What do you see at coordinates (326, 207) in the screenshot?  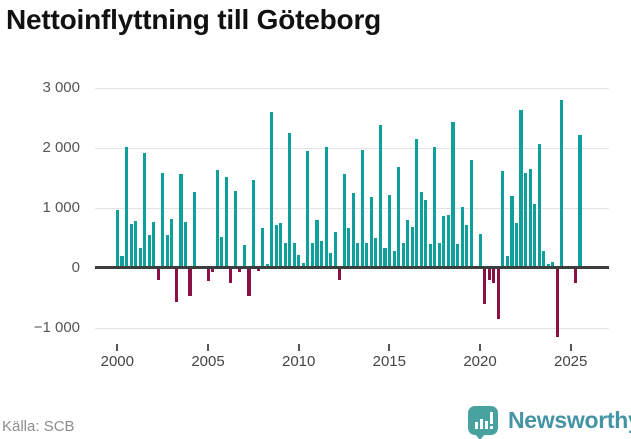 I see `bar-2011-Q3` at bounding box center [326, 207].